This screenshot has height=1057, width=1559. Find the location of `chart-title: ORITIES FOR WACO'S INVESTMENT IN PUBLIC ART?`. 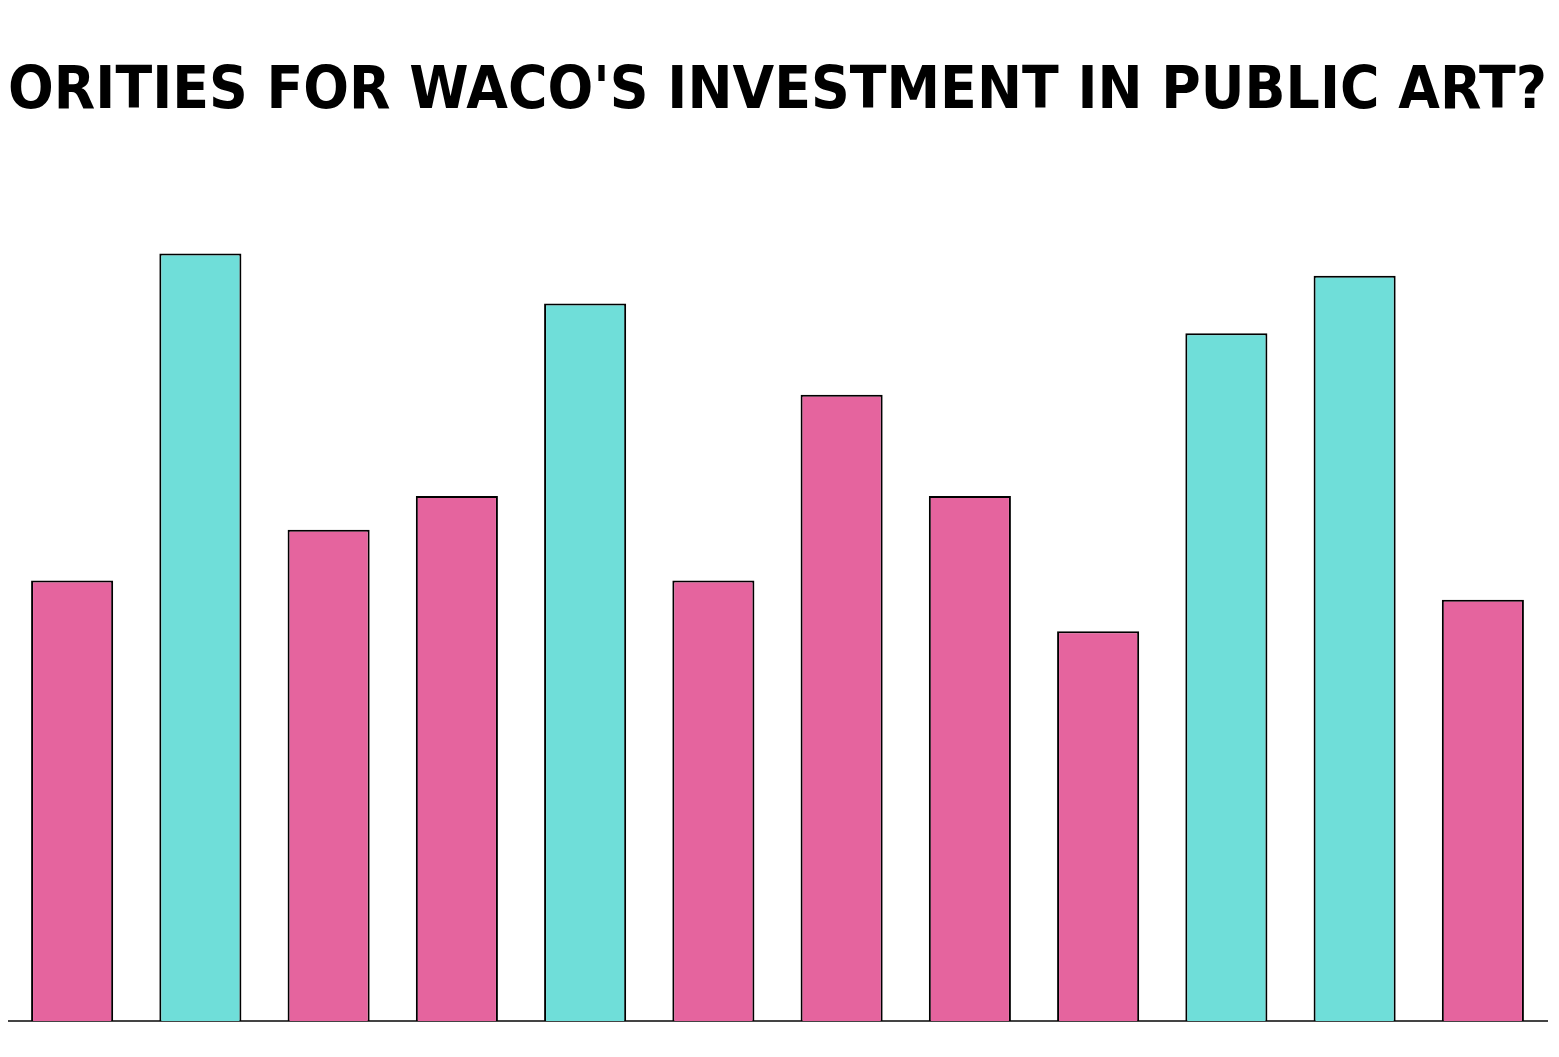

chart-title: ORITIES FOR WACO'S INVESTMENT IN PUBLIC ART? is located at coordinates (777, 87).